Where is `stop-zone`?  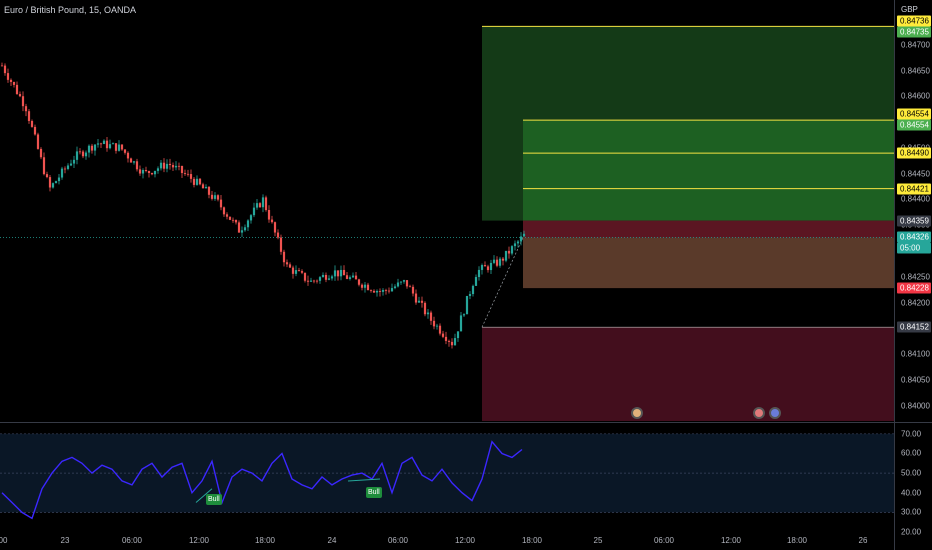 stop-zone is located at coordinates (688, 374).